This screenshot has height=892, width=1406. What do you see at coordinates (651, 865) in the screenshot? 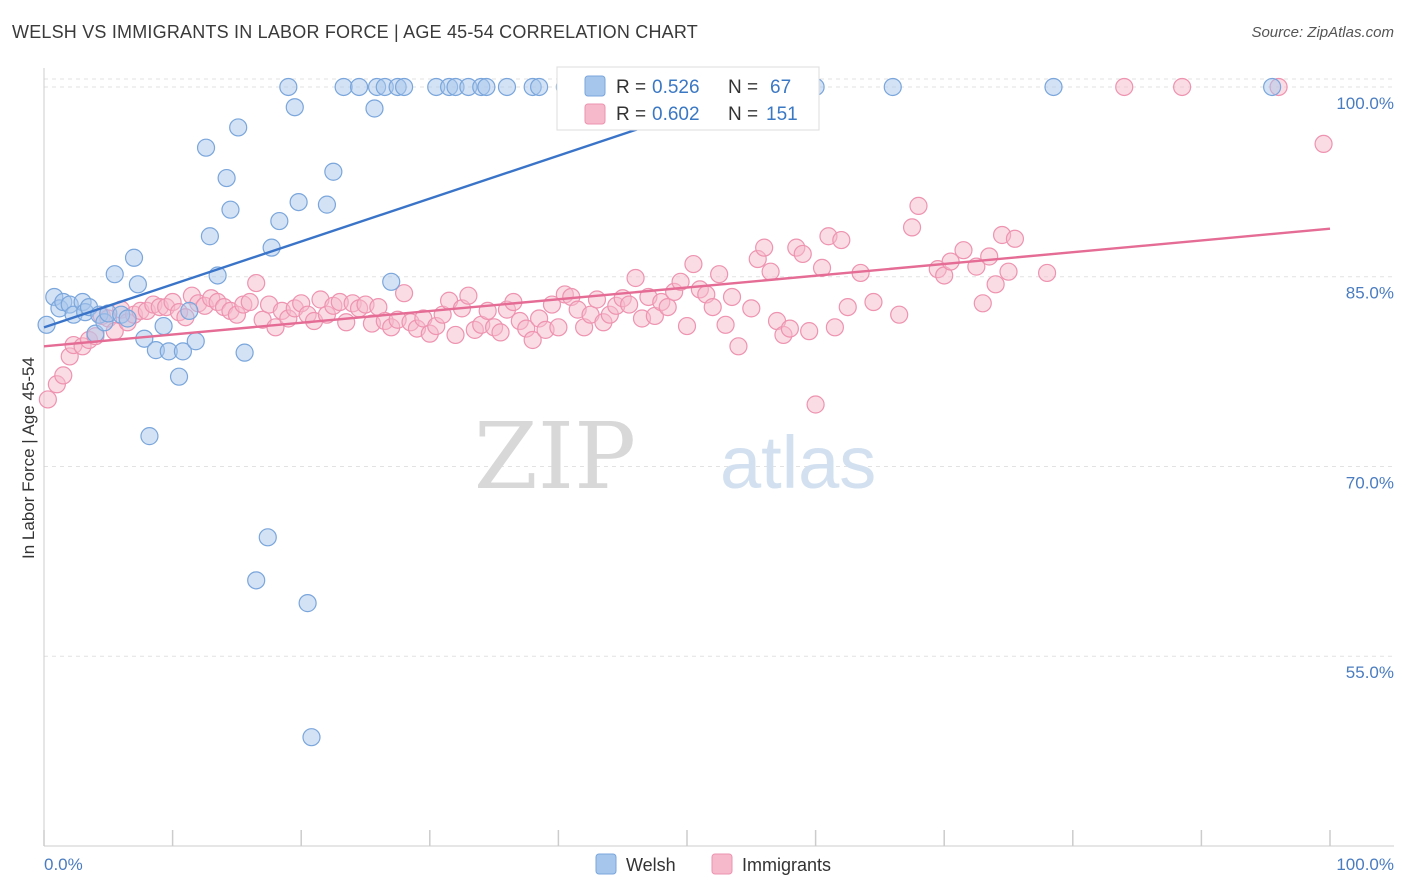
I see `series-legend-welsh: Welsh` at bounding box center [651, 865].